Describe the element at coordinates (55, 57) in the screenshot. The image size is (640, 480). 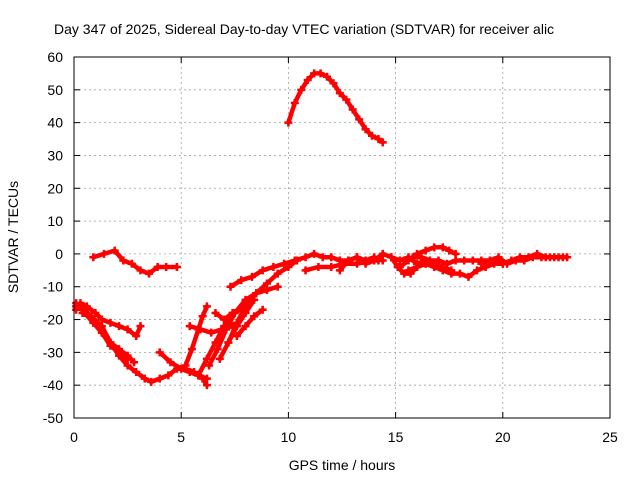
I see `y-tick-label: 60` at that location.